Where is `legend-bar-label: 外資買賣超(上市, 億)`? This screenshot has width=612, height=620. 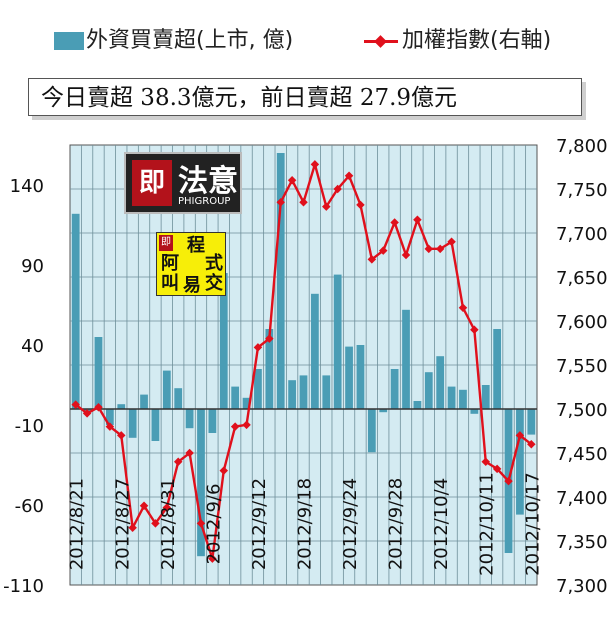
legend-bar-label: 外資買賣超(上市, 億) is located at coordinates (190, 40).